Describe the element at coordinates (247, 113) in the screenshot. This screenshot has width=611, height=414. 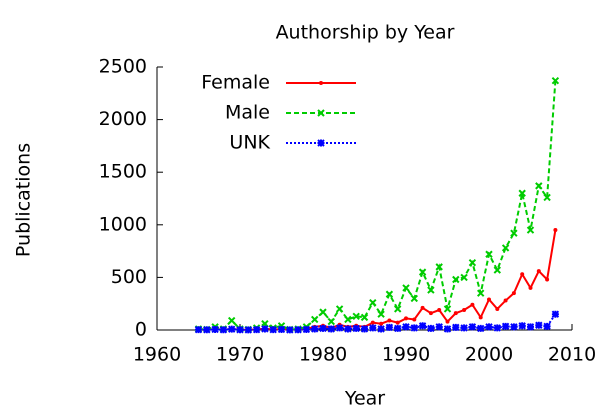
I see `legend-label: Male` at that location.